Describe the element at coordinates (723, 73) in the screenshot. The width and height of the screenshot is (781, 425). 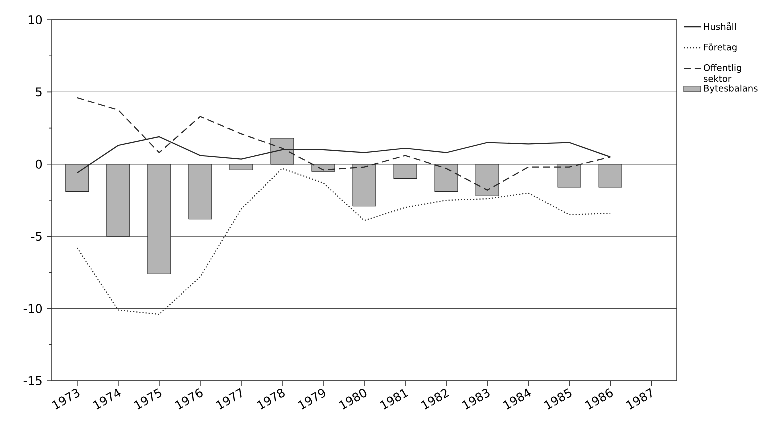
I see `legend-label: Offentlig sektor` at that location.